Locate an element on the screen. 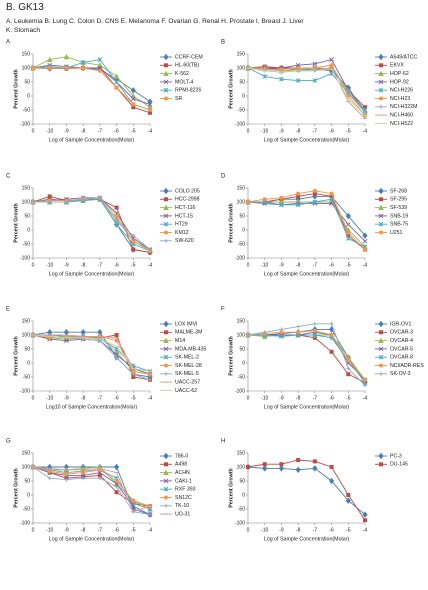 Image resolution: width=428 pixels, height=590 pixels. x-tick-label: -6 is located at coordinates (331, 131).